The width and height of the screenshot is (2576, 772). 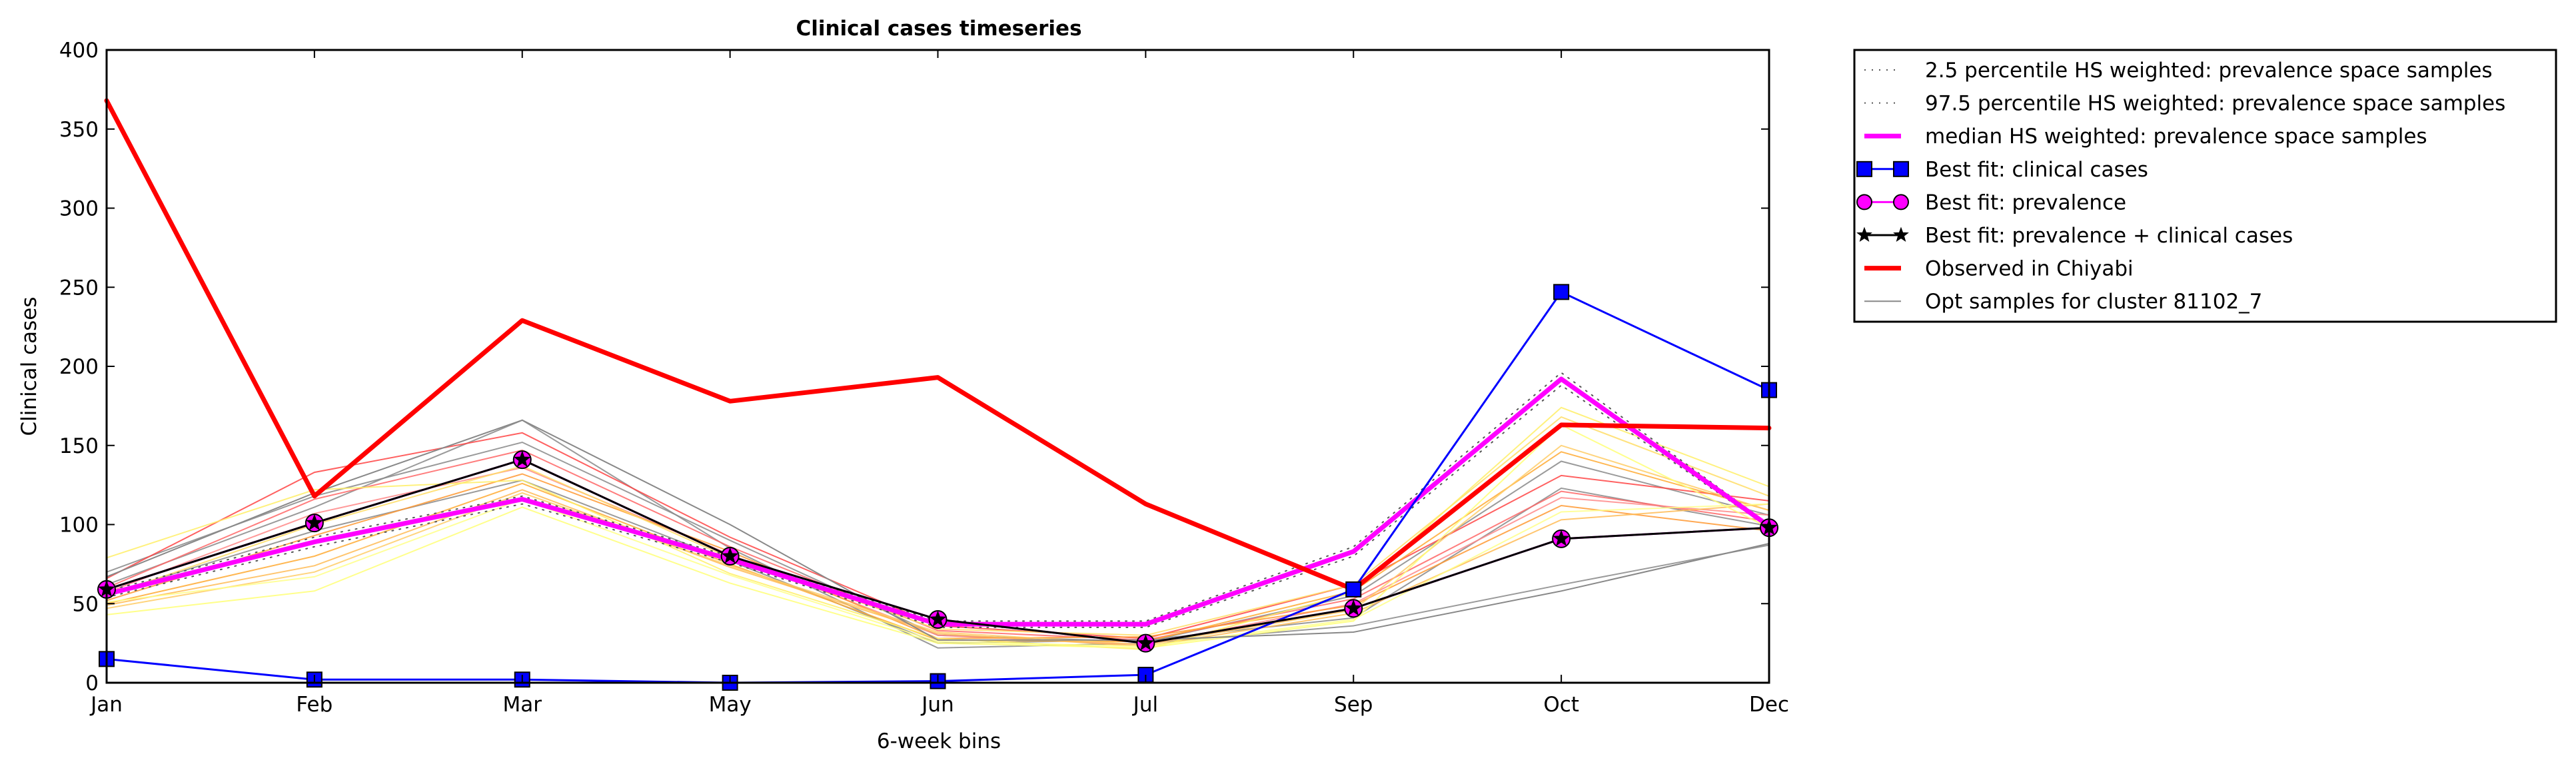 What do you see at coordinates (2109, 236) in the screenshot?
I see `legend-label: Best fit: prevalence + clinical cases` at bounding box center [2109, 236].